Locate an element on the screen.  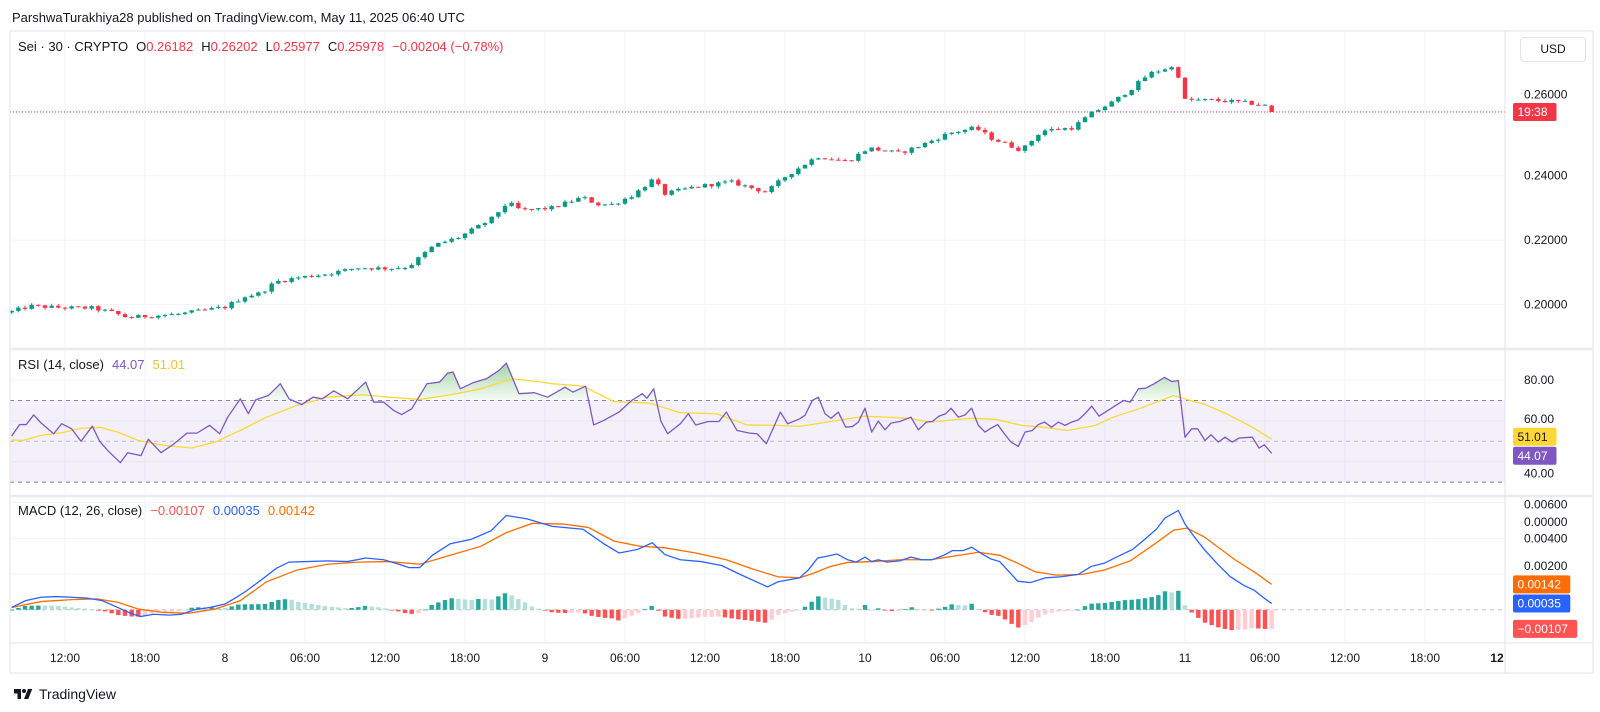
time-tick-label: 12:00 is located at coordinates (385, 658).